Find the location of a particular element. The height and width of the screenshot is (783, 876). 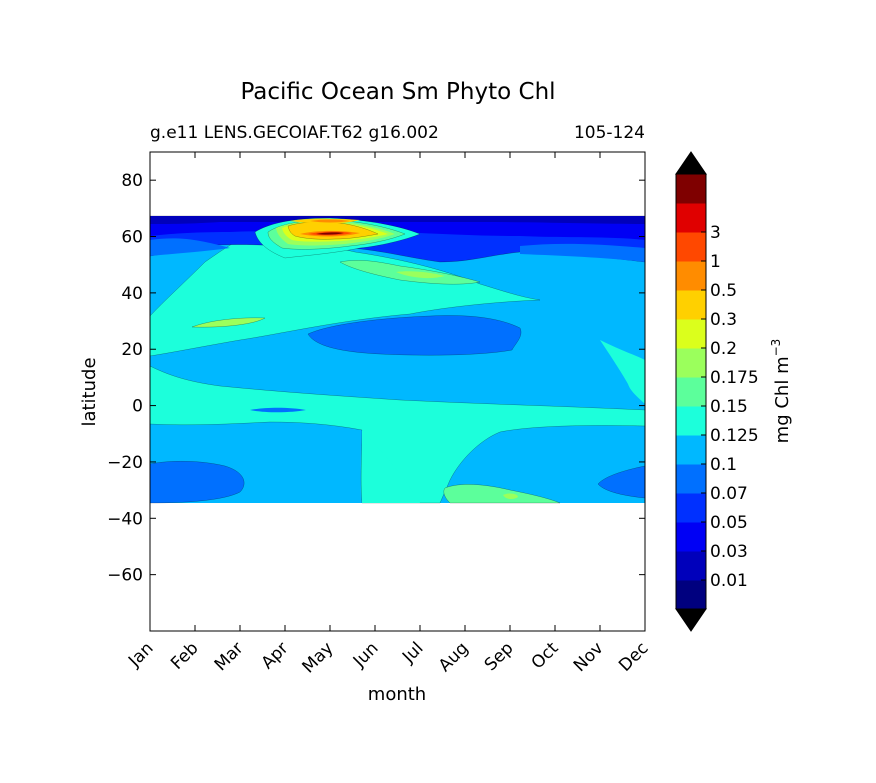

x-tick-label: Jan is located at coordinates (140, 654).